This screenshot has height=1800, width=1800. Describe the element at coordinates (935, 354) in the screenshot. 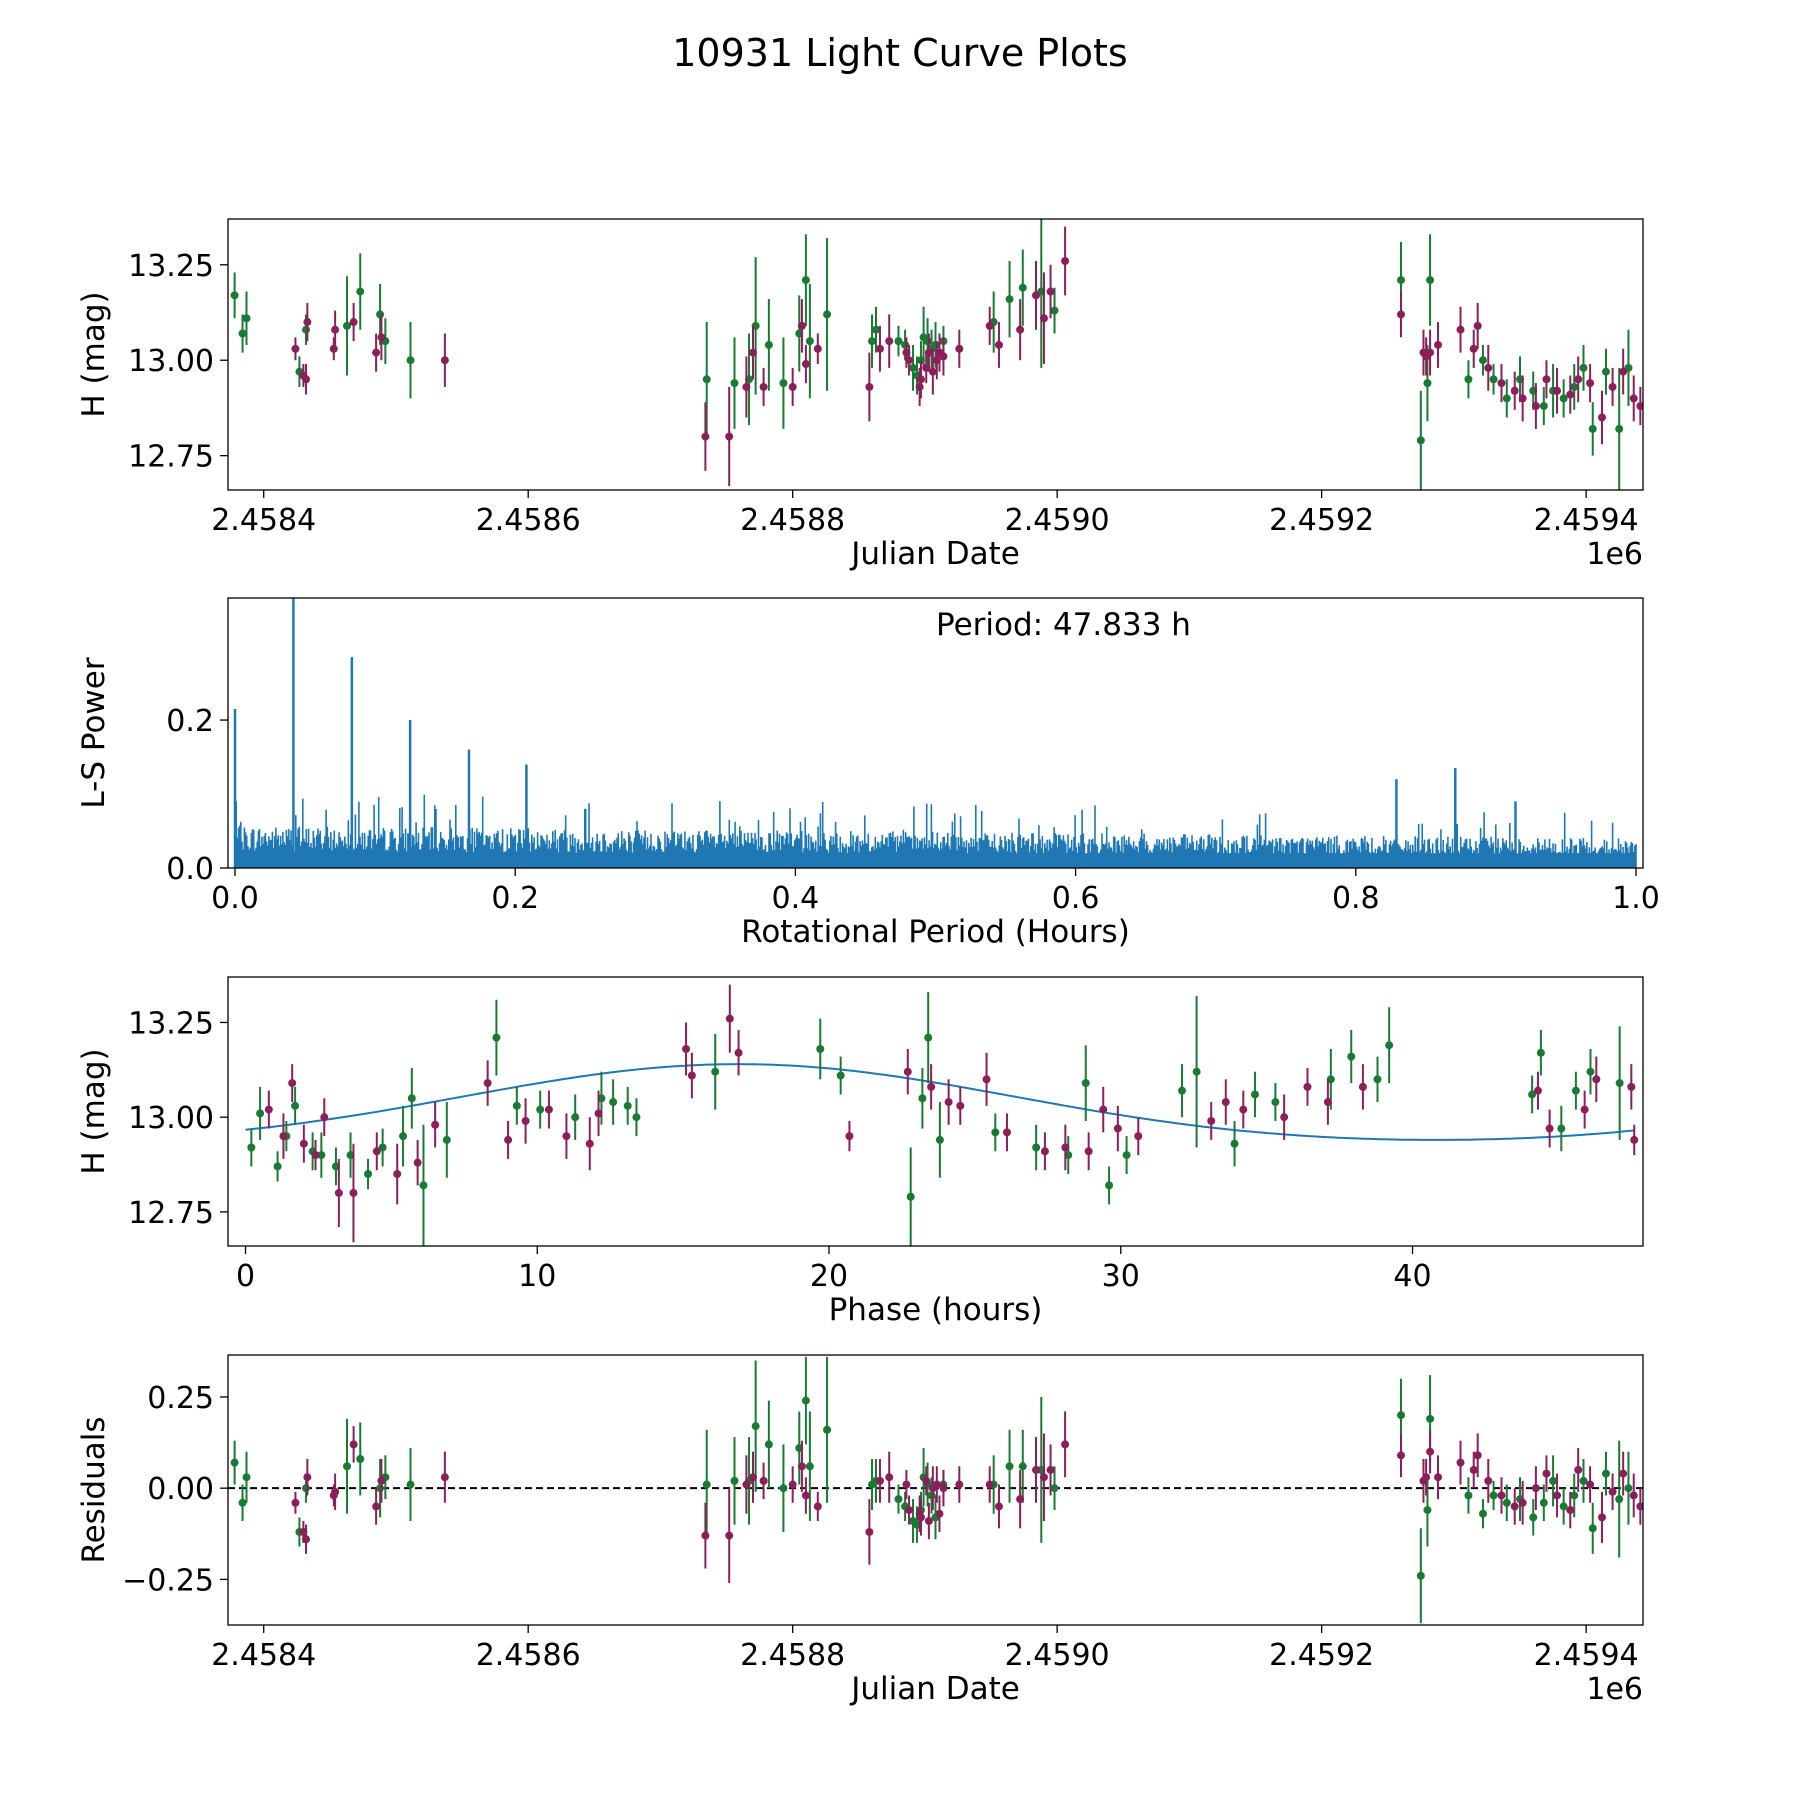

I see `raw-light-curve-frame` at that location.